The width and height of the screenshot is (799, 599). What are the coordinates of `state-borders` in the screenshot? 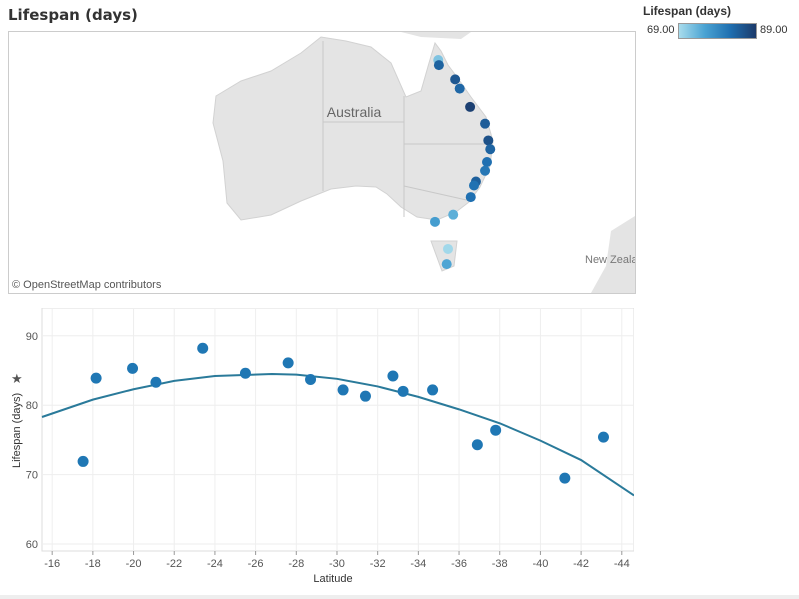 It's located at (405, 129).